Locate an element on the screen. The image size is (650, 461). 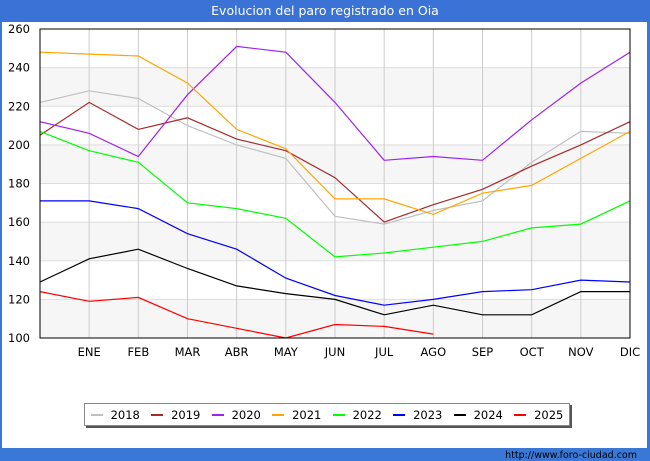
series-line-2025 is located at coordinates (236, 315).